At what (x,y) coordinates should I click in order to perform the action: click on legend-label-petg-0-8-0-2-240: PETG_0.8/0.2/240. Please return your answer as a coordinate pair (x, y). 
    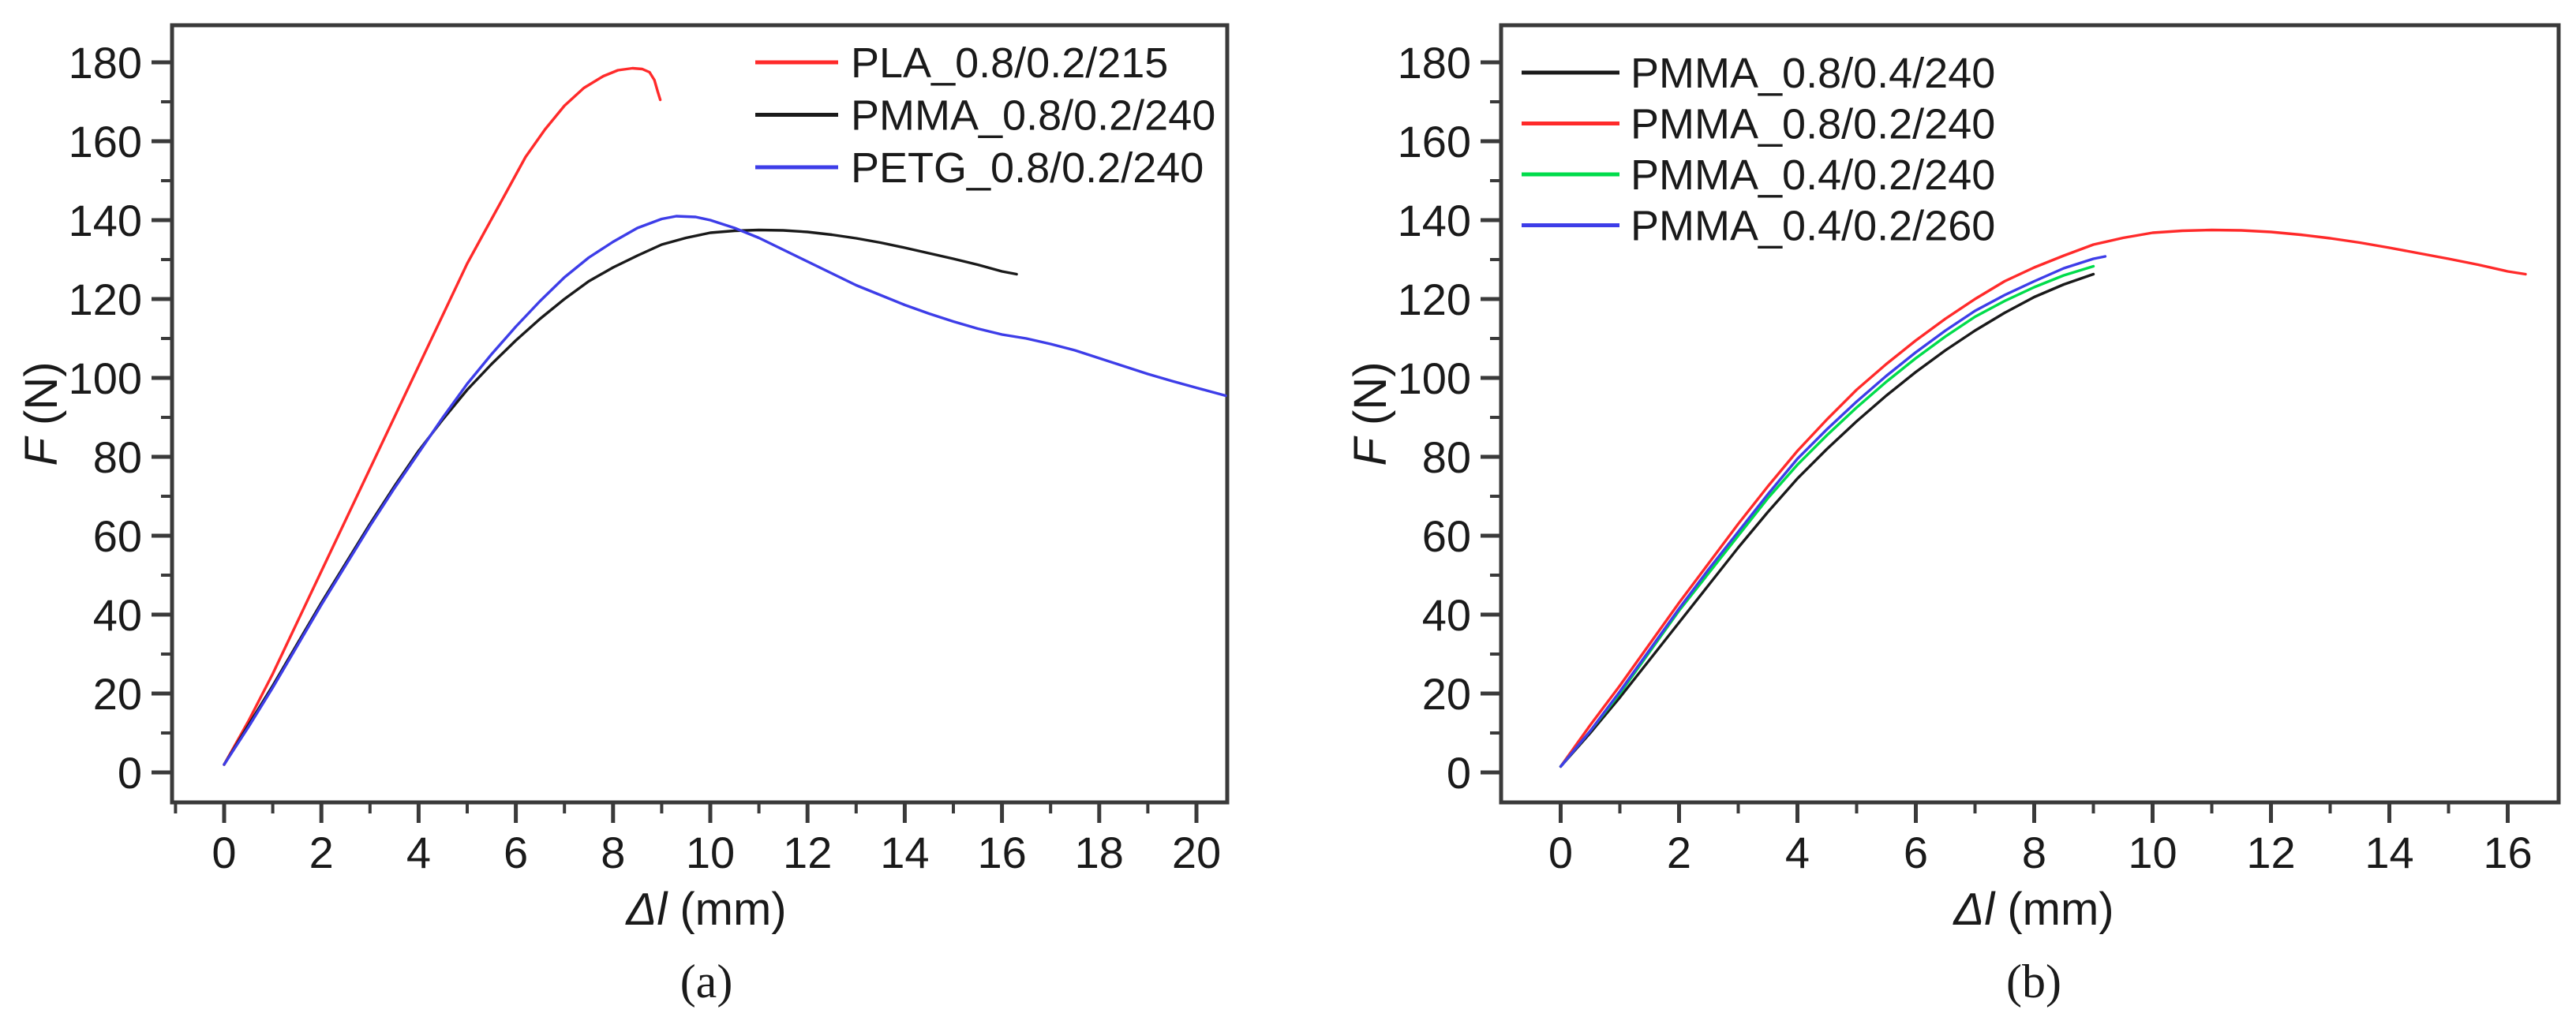
    Looking at the image, I should click on (1027, 168).